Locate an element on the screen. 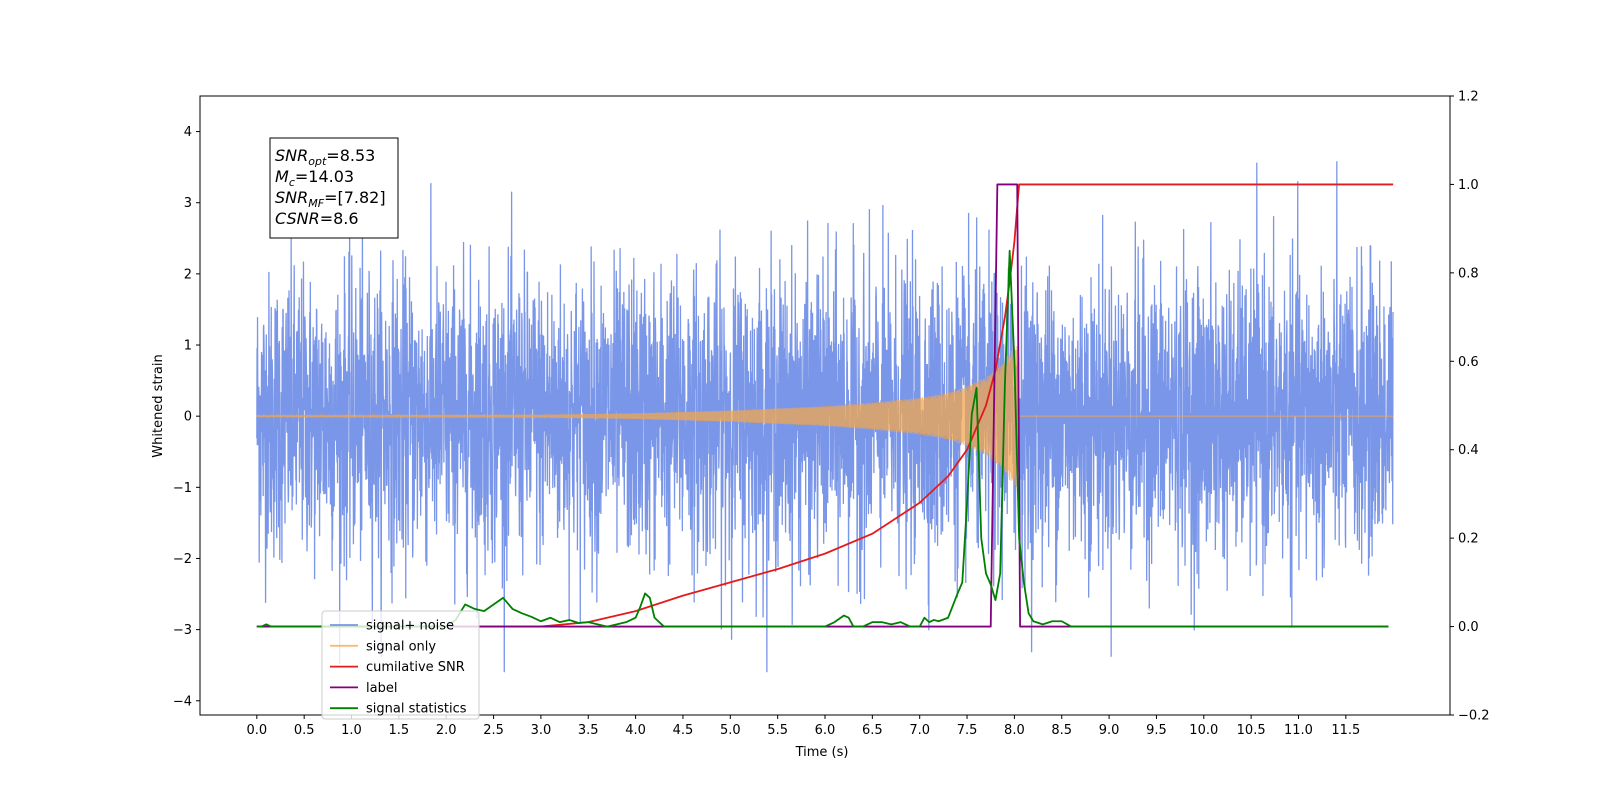  y-right-tick-label: 0.2 is located at coordinates (1468, 539).